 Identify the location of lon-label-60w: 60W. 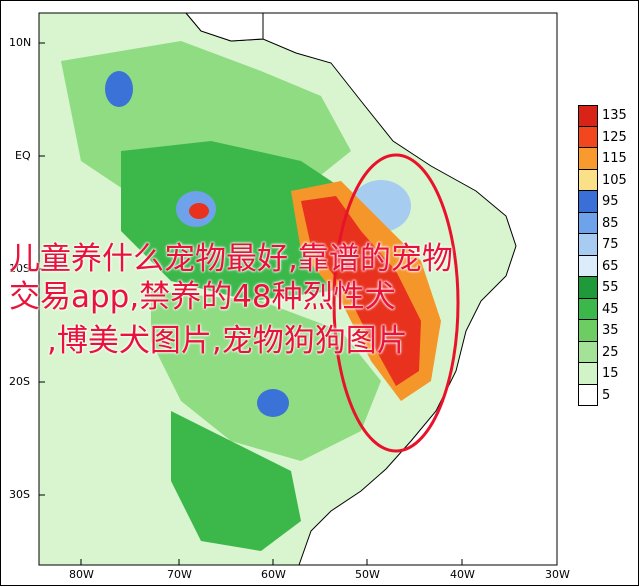
(273, 574).